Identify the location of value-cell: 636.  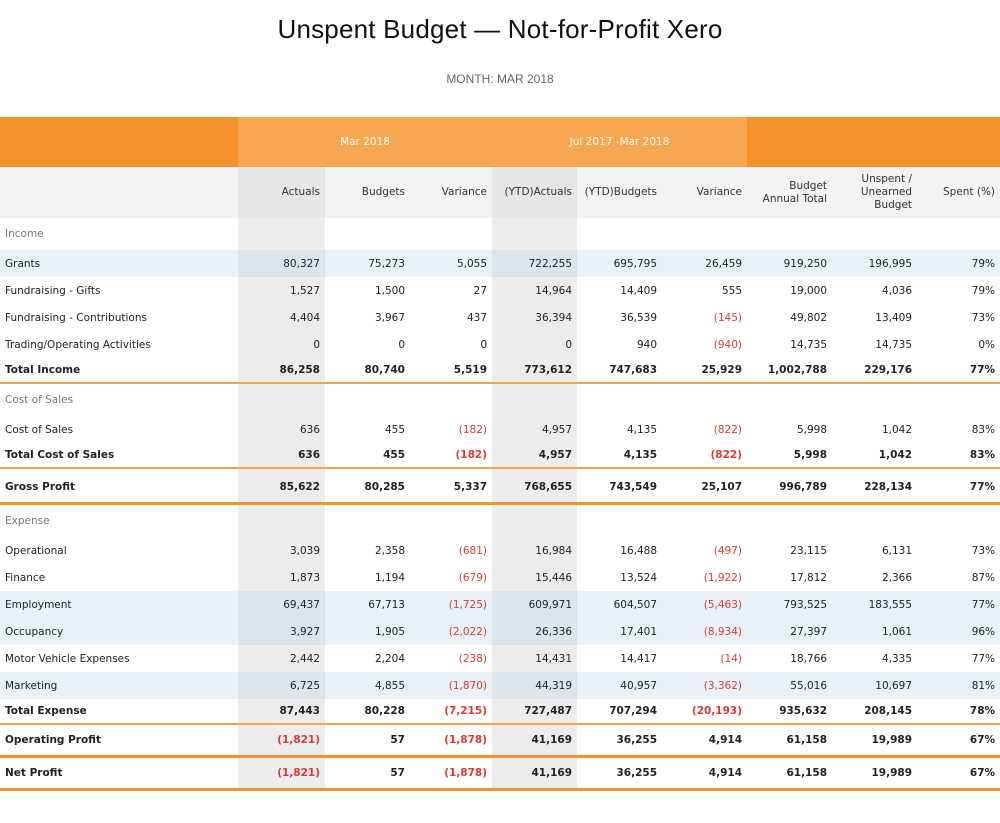
(281, 429).